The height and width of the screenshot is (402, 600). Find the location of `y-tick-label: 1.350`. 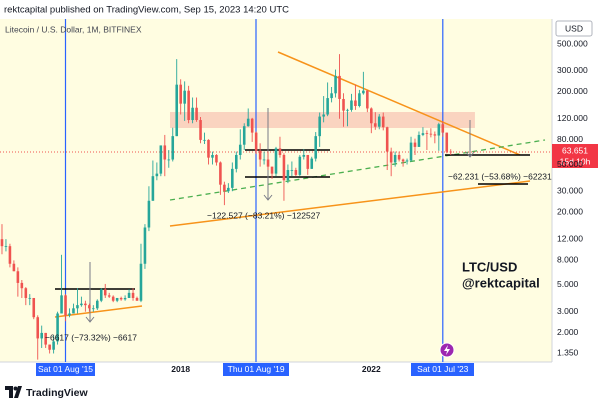

y-tick-label: 1.350 is located at coordinates (568, 353).